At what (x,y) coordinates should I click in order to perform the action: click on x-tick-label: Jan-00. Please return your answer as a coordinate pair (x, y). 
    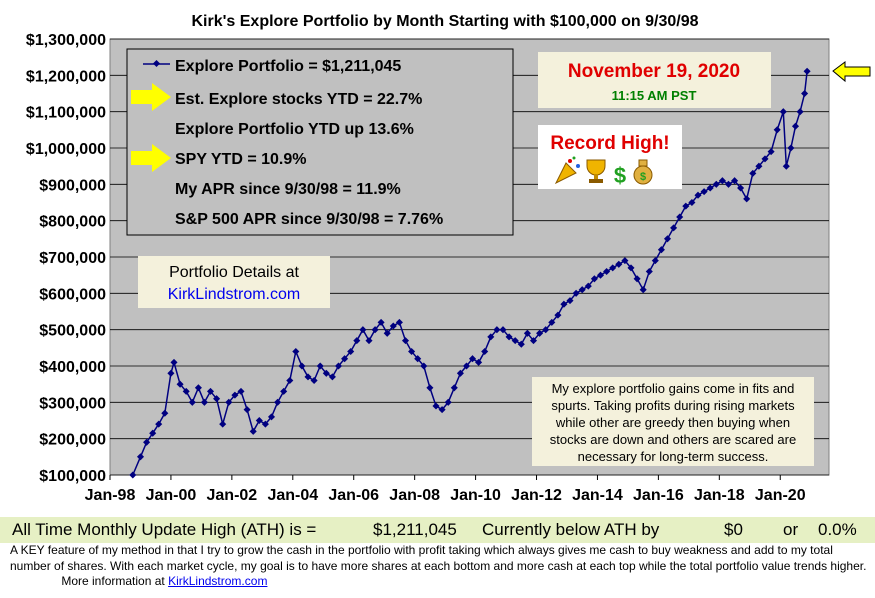
    Looking at the image, I should click on (171, 495).